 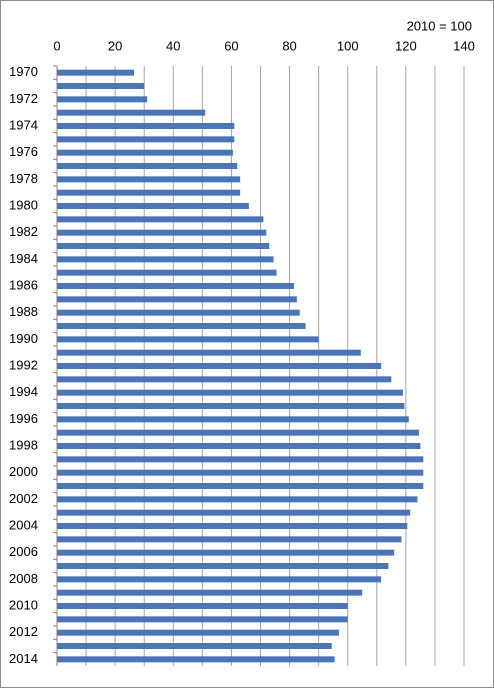 I want to click on x-tick-label: 100, so click(x=348, y=45).